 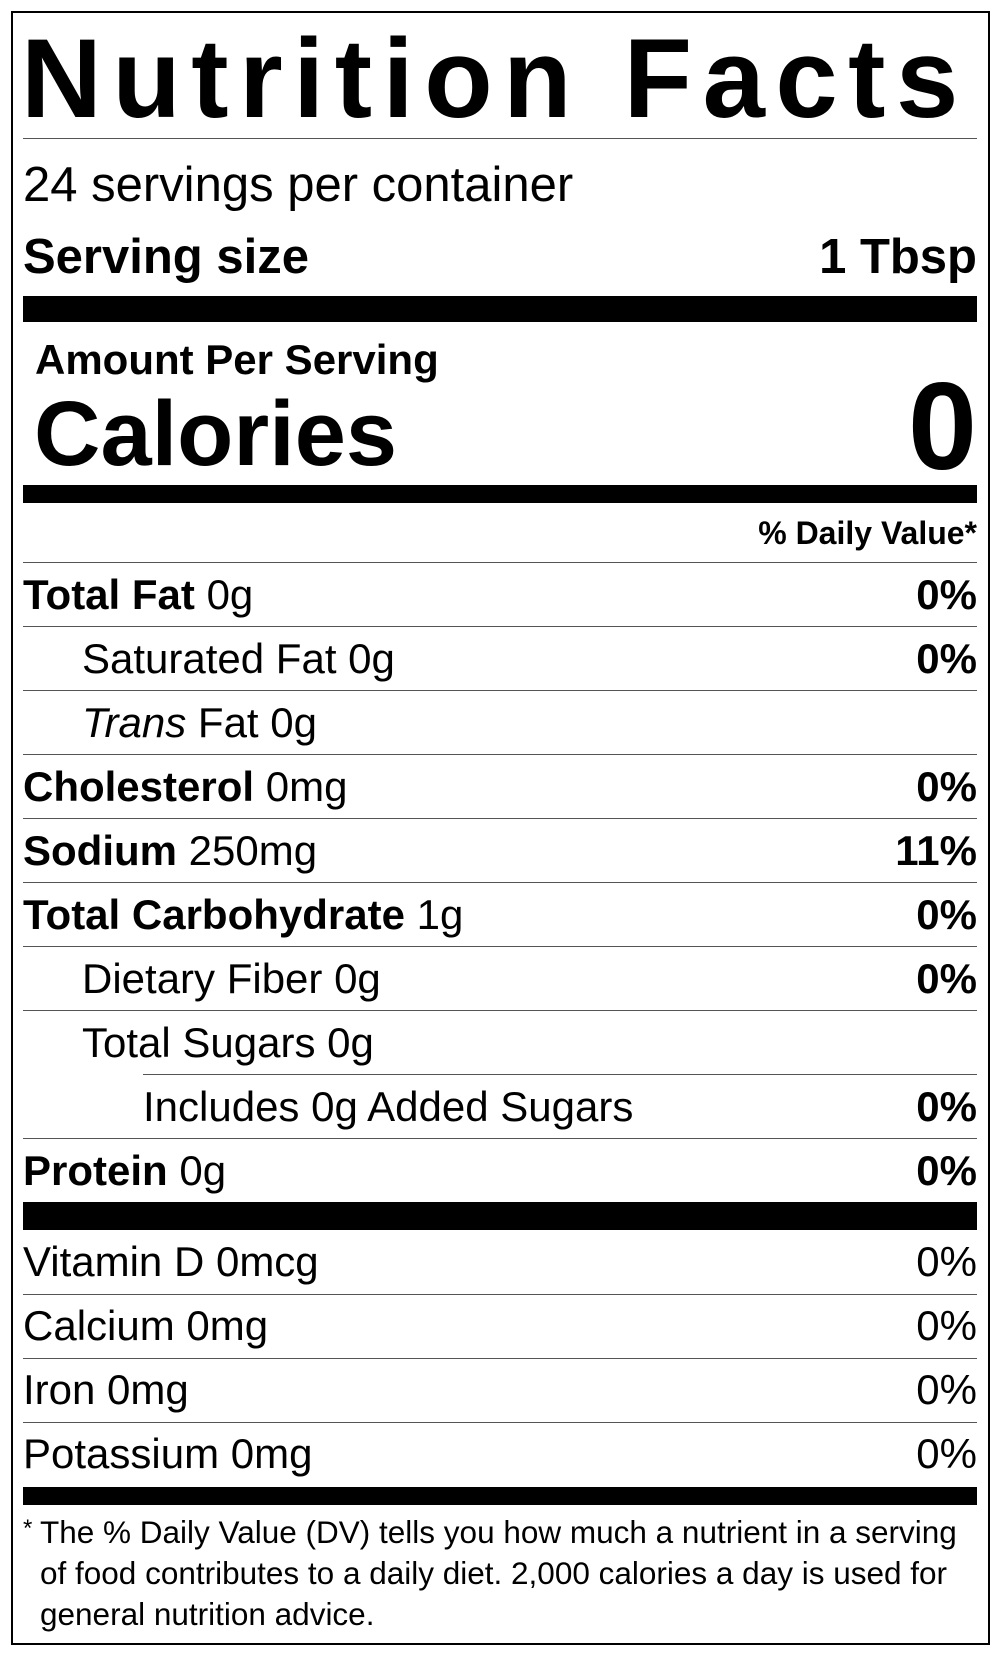 I want to click on vitamin-name: Potassium 0mg, so click(x=168, y=1453).